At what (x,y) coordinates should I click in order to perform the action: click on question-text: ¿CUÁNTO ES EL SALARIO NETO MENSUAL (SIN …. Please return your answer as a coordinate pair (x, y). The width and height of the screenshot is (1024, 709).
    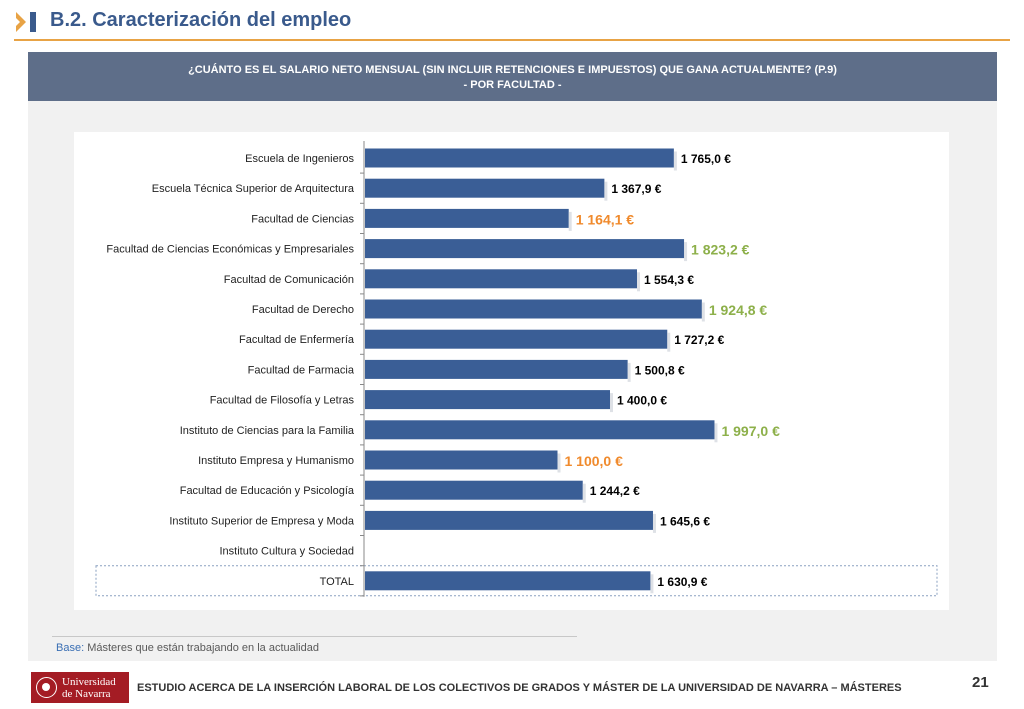
    Looking at the image, I should click on (512, 70).